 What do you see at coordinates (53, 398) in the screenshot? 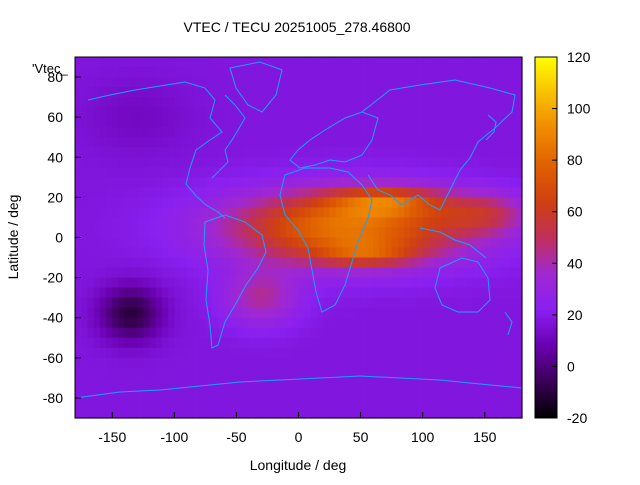
I see `y-tick-label: -80` at bounding box center [53, 398].